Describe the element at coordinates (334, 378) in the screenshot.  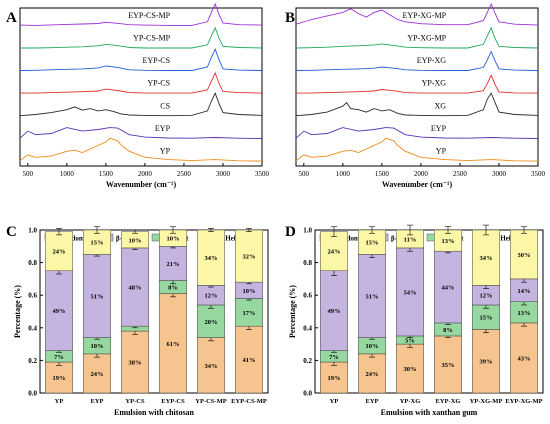
I see `data-label: 19%` at that location.